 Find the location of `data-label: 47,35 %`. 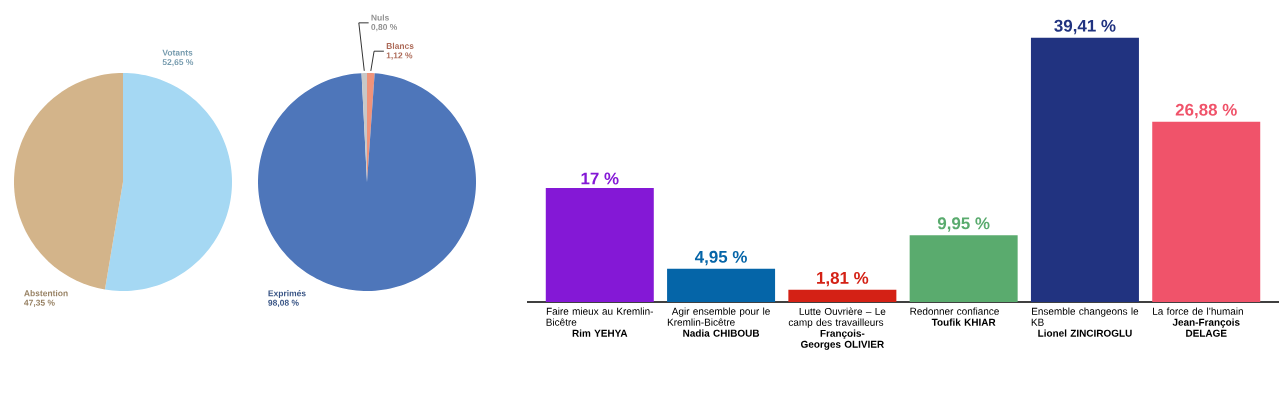

data-label: 47,35 % is located at coordinates (39, 303).